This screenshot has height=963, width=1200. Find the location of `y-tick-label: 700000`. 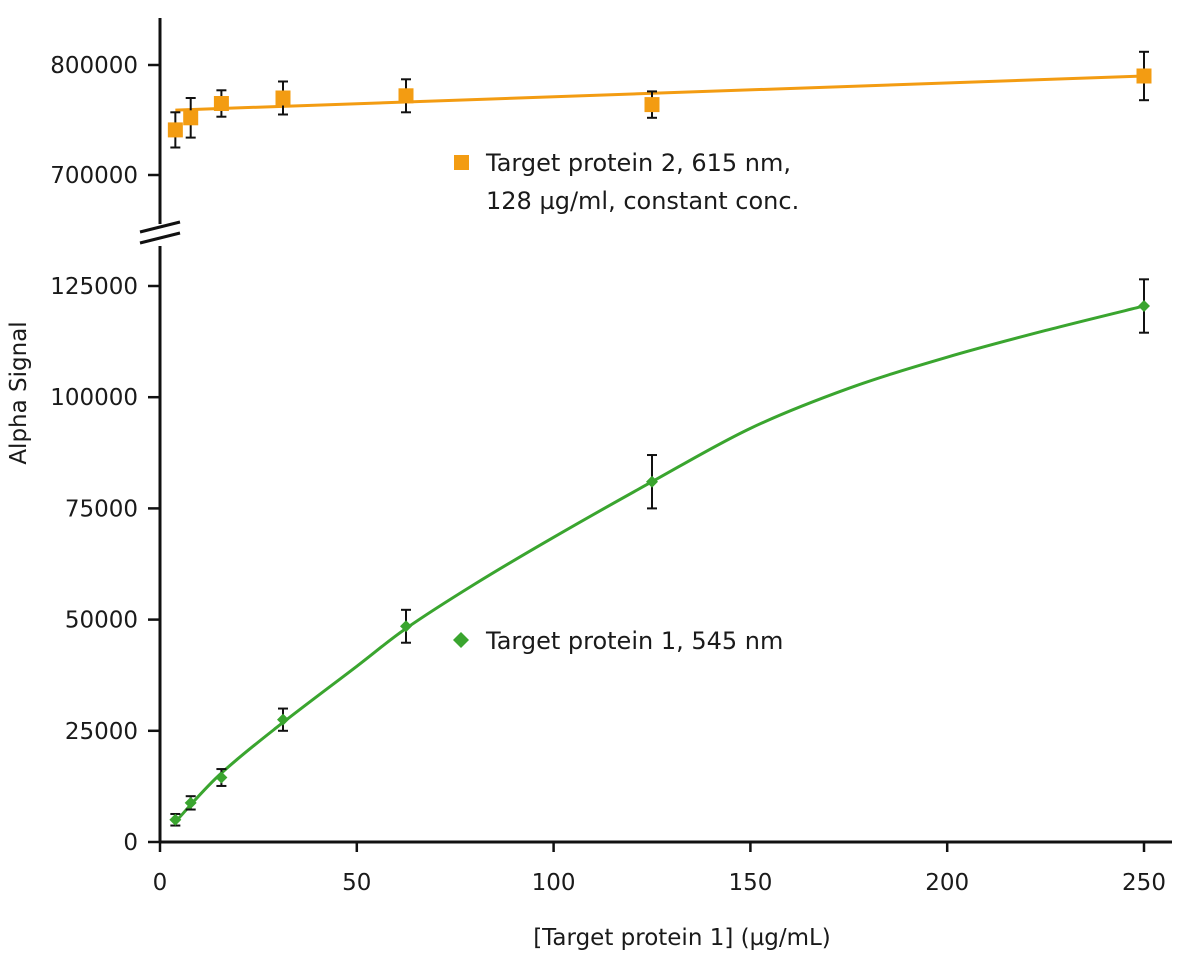

y-tick-label: 700000 is located at coordinates (94, 176).